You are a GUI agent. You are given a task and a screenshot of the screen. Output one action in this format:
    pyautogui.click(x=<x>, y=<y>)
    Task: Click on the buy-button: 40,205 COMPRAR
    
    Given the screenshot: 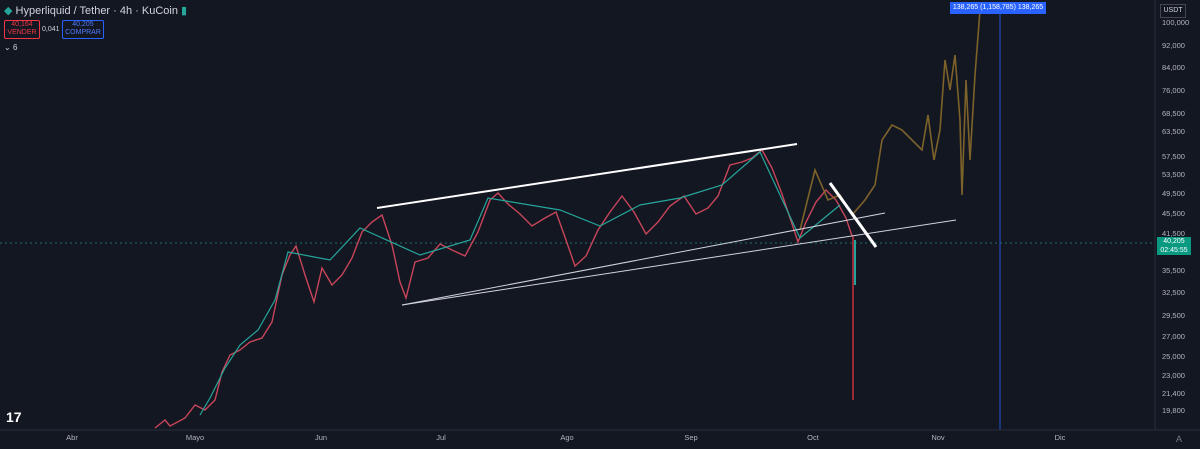 What is the action you would take?
    pyautogui.click(x=83, y=29)
    